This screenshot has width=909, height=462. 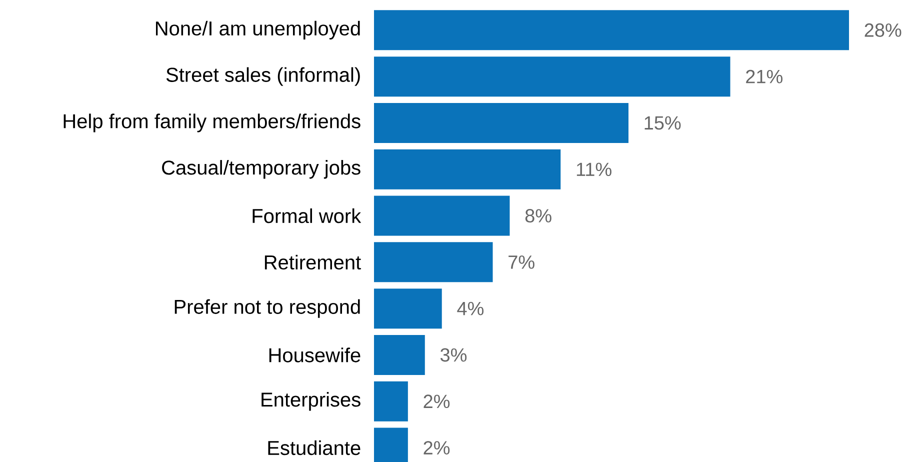 What do you see at coordinates (212, 123) in the screenshot?
I see `y-tick-label: Help from family members/friends` at bounding box center [212, 123].